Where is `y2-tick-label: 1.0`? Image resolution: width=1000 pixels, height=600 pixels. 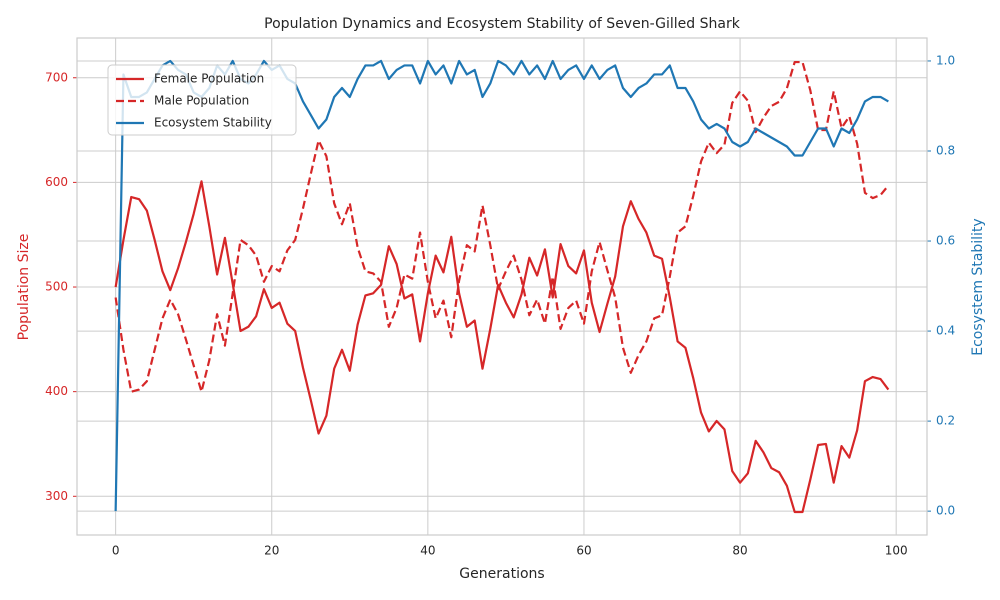
y2-tick-label: 1.0 is located at coordinates (945, 60).